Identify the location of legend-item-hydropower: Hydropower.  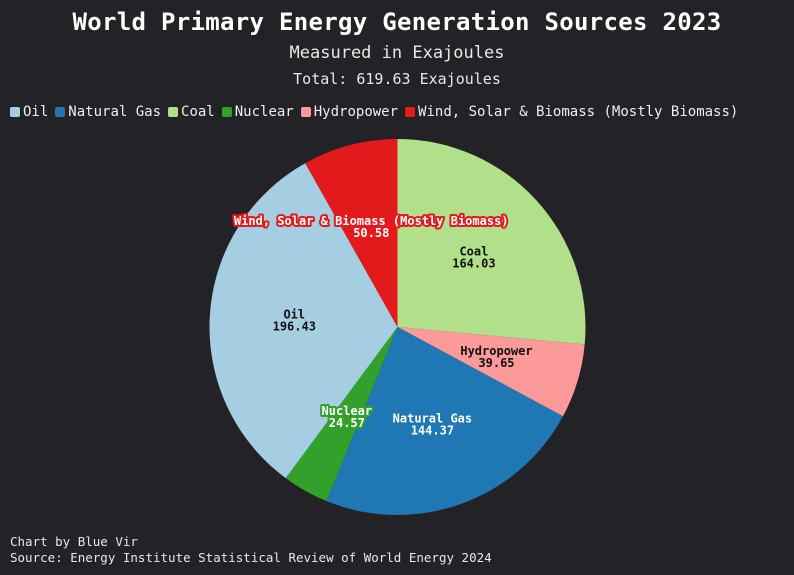
(349, 112).